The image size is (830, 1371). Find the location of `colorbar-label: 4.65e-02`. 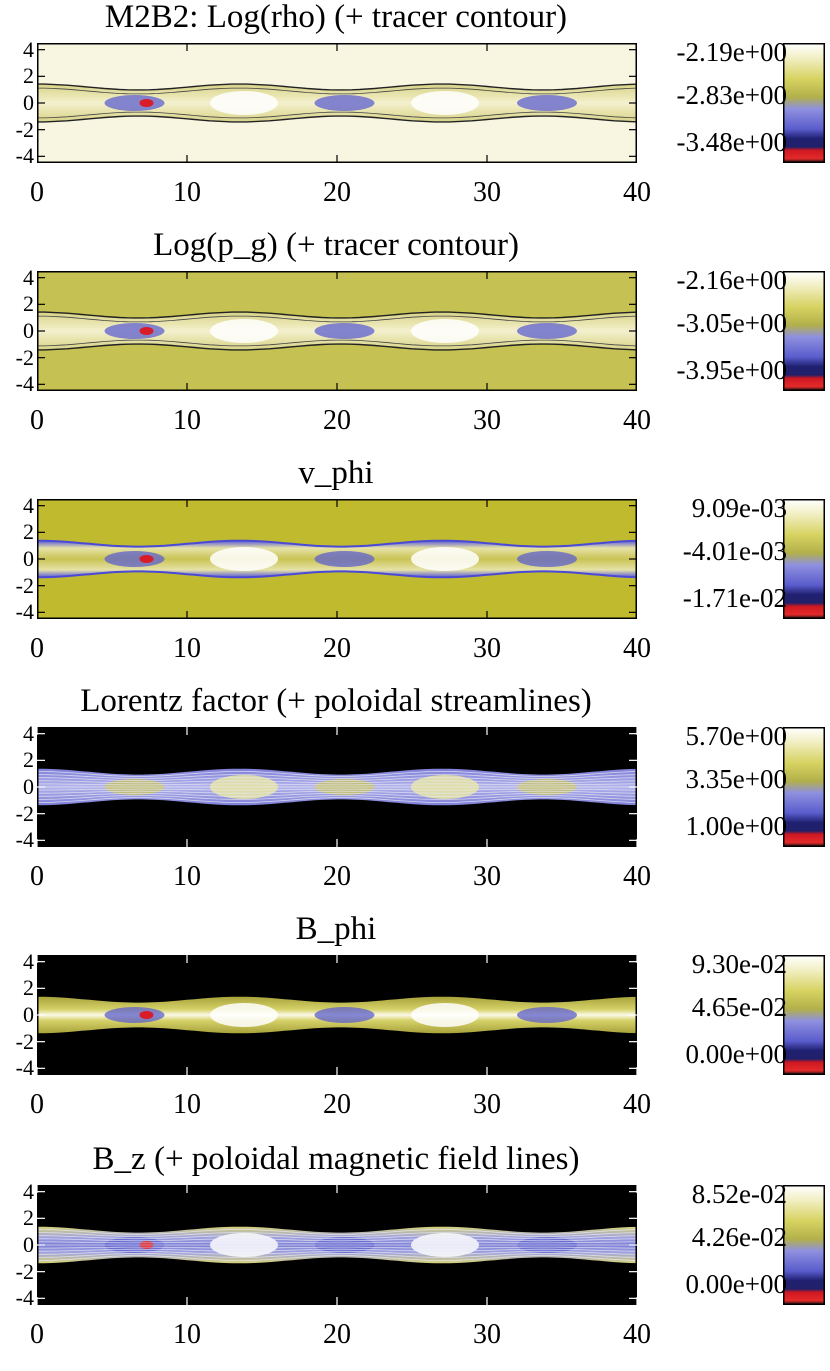

colorbar-label: 4.65e-02 is located at coordinates (739, 1007).